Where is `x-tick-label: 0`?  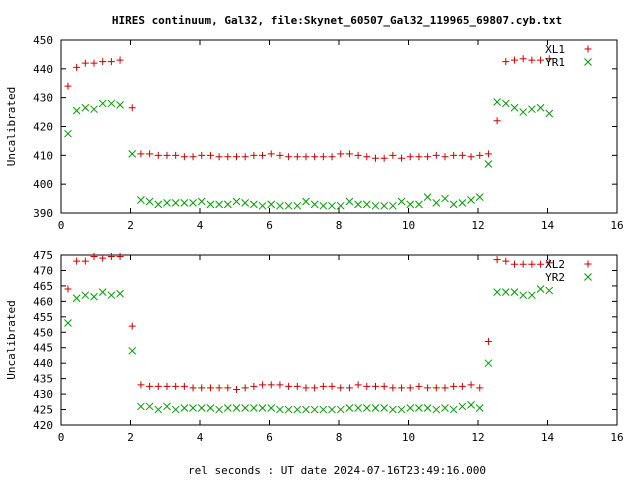 x-tick-label: 0 is located at coordinates (61, 437).